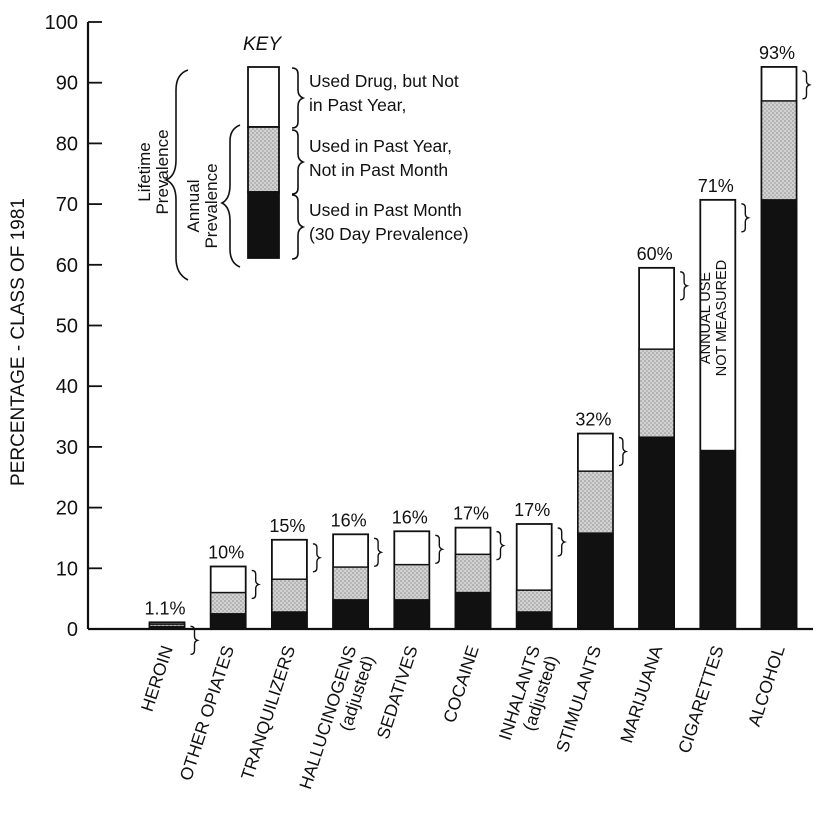 This screenshot has height=833, width=821. What do you see at coordinates (72, 630) in the screenshot?
I see `y-tick-label: 0` at bounding box center [72, 630].